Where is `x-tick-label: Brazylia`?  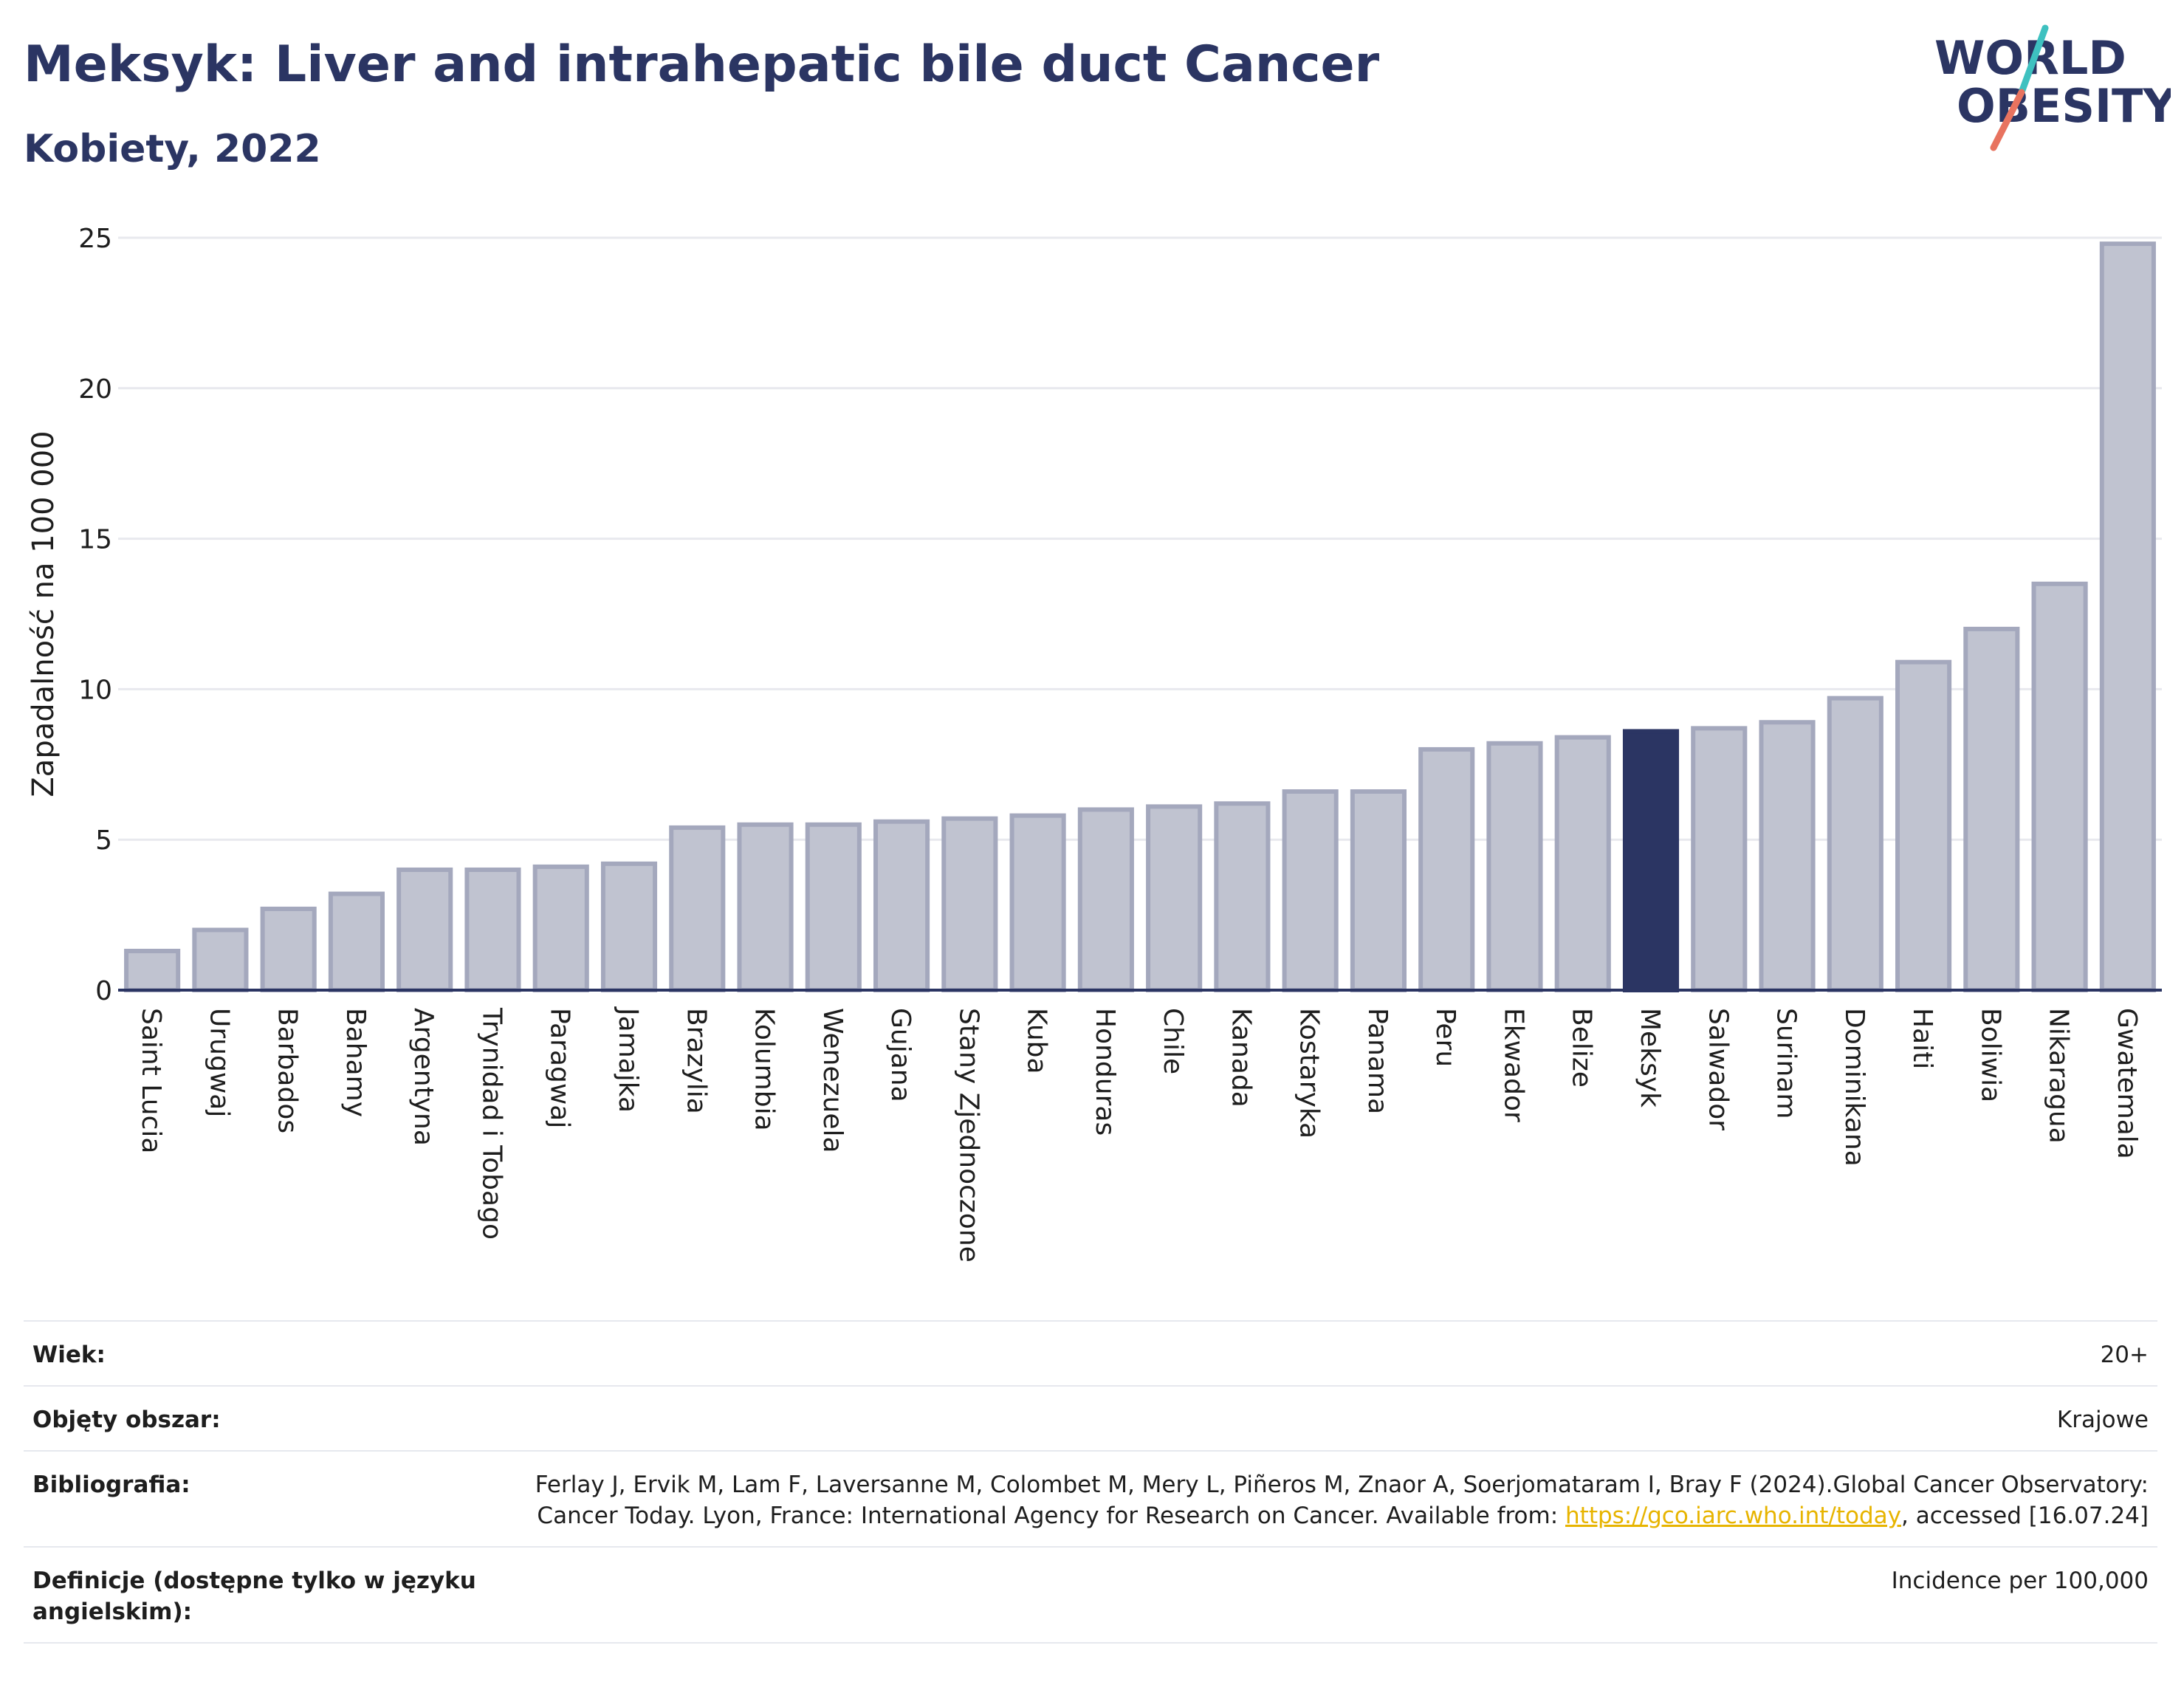
x-tick-label: Brazylia is located at coordinates (696, 1061).